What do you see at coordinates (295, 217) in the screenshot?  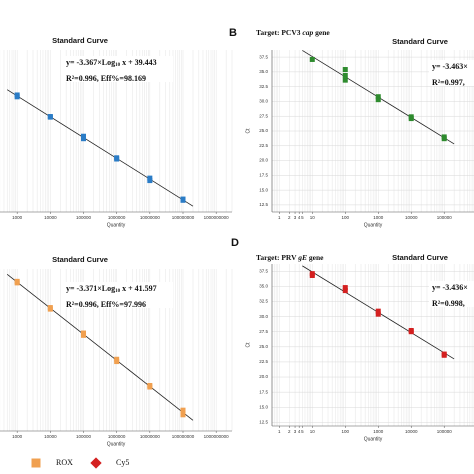 I see `x-tick-label: 3` at bounding box center [295, 217].